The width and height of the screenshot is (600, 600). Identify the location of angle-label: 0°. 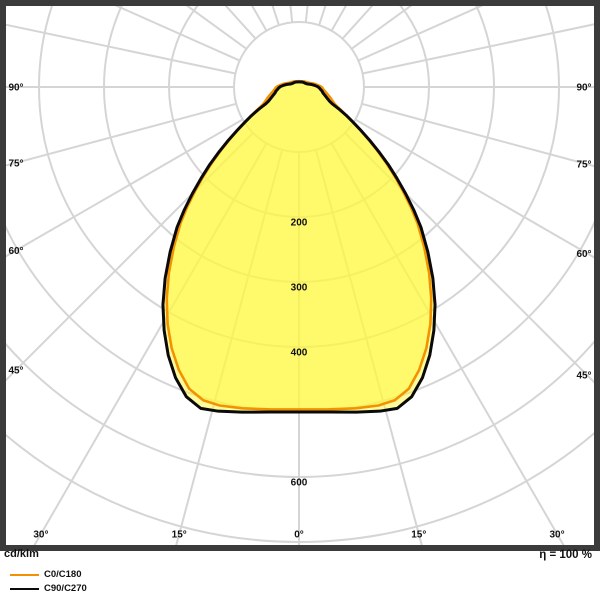
(299, 535).